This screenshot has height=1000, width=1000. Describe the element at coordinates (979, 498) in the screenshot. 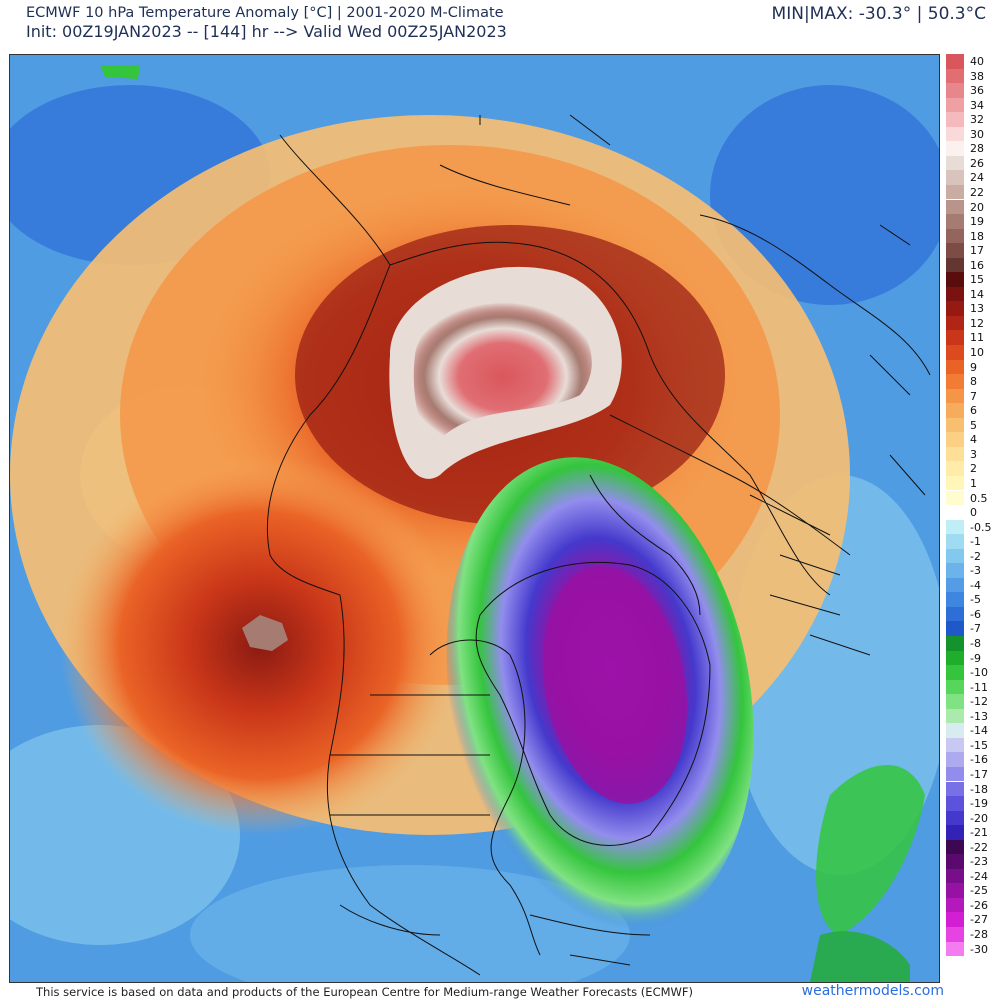

I see `legend-label: 0.5` at that location.